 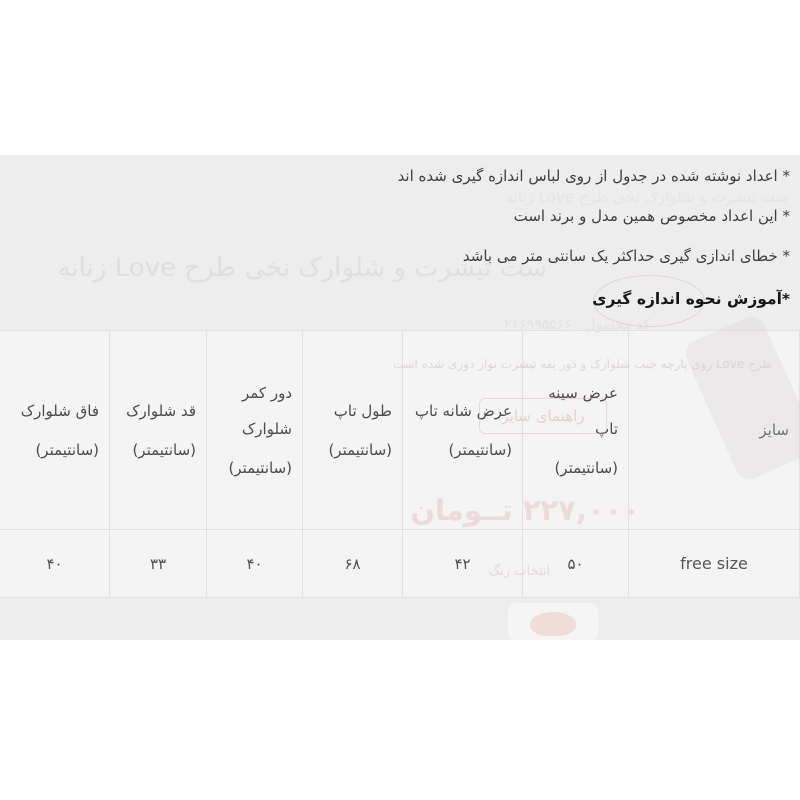 I want to click on cell-shorts-rise-value: ۴۰, so click(x=55, y=563).